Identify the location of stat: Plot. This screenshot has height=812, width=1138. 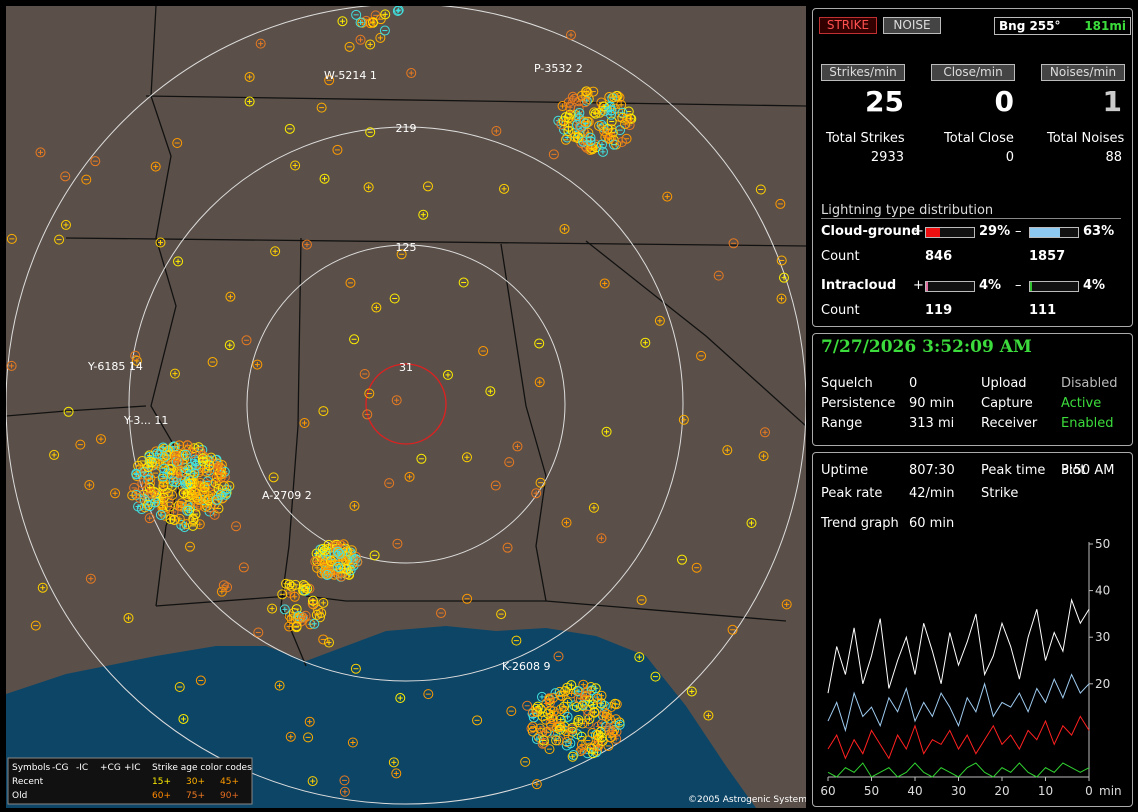
(1073, 470).